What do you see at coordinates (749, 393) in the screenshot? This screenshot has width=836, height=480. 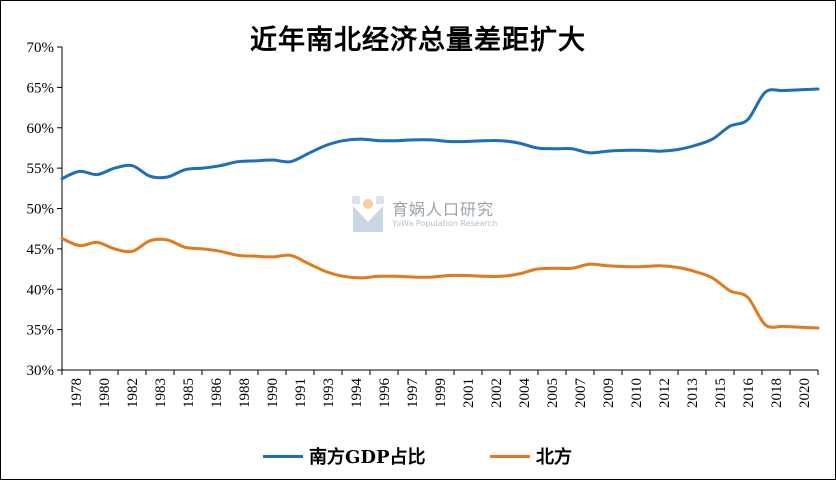 I see `x-tick-label: 2016` at bounding box center [749, 393].